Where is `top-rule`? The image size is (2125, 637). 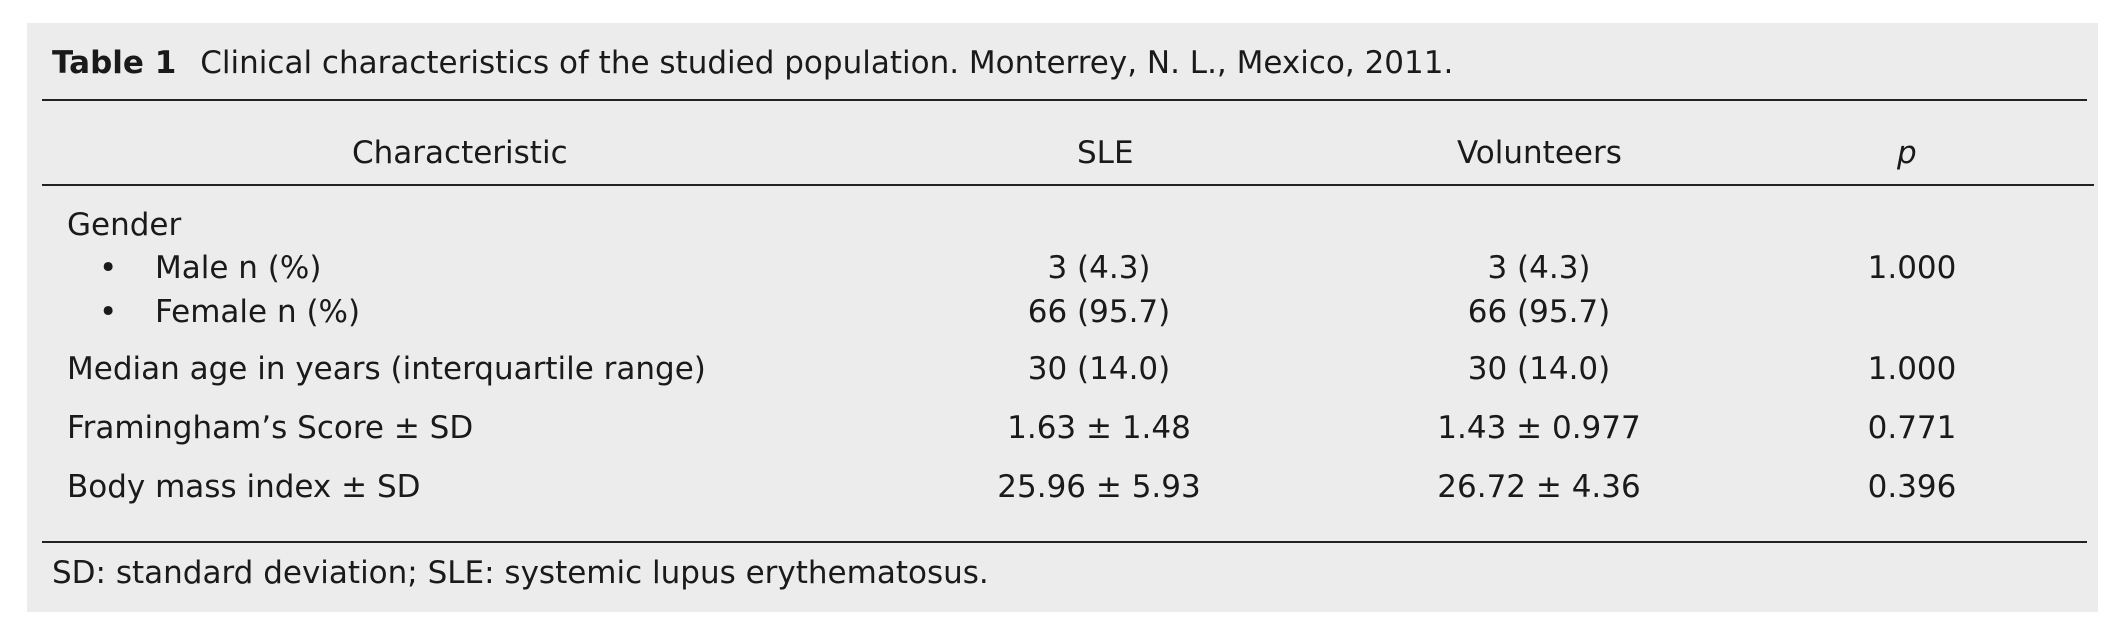
top-rule is located at coordinates (1064, 100).